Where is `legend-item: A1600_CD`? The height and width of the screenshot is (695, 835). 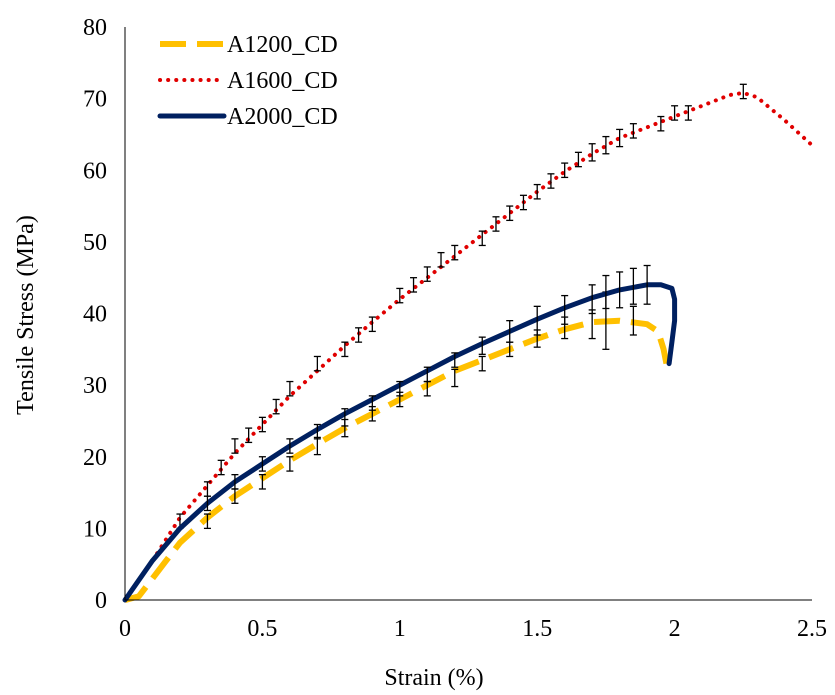 legend-item: A1600_CD is located at coordinates (248, 81).